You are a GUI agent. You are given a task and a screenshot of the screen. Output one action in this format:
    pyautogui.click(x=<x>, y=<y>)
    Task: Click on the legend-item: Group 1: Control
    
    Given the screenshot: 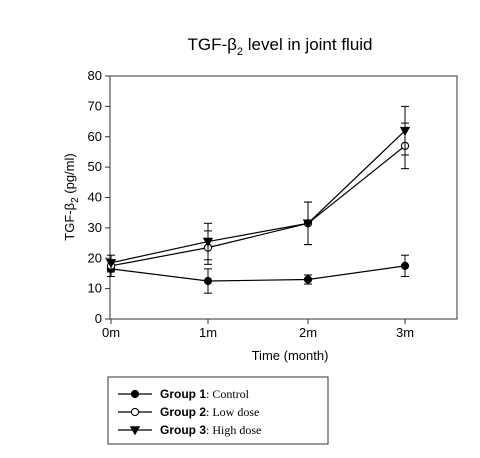 What is the action you would take?
    pyautogui.click(x=184, y=394)
    